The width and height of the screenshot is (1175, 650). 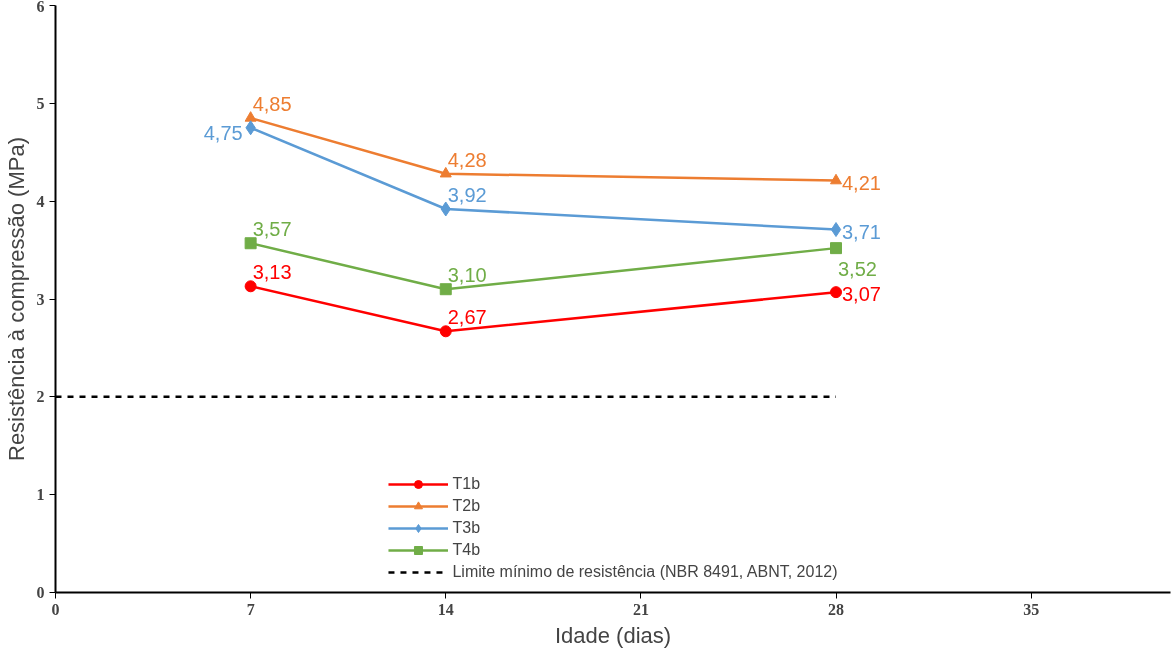 I want to click on data-label: 3,92, so click(x=467, y=194).